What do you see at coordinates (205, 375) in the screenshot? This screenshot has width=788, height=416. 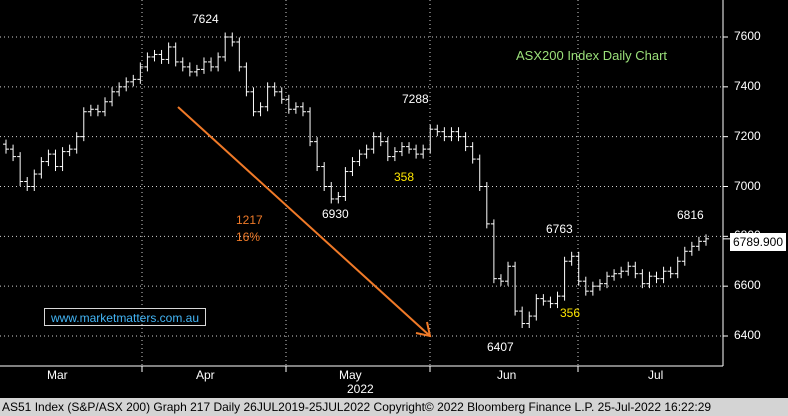 I see `x-tick-apr: Apr` at bounding box center [205, 375].